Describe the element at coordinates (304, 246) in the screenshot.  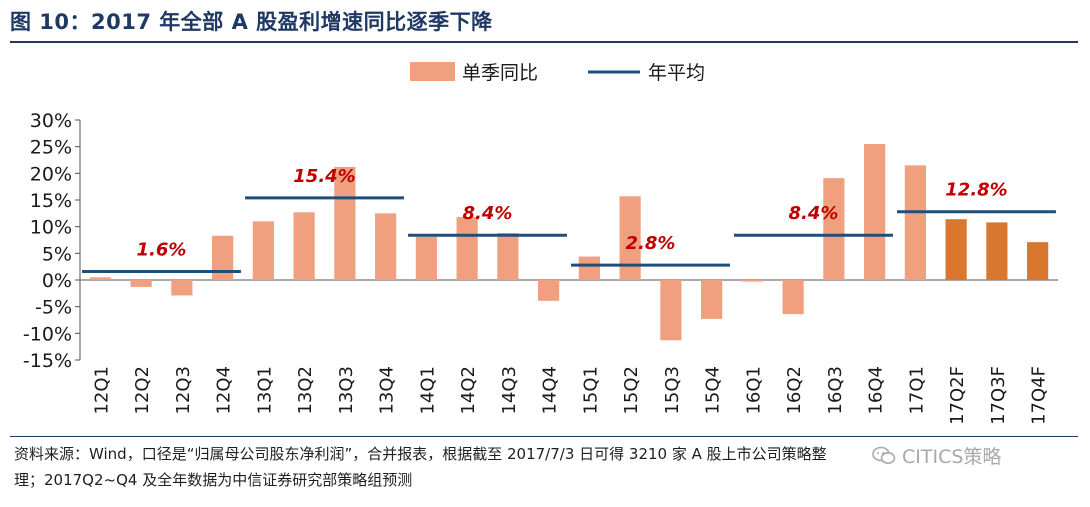
I see `bar-13Q2` at that location.